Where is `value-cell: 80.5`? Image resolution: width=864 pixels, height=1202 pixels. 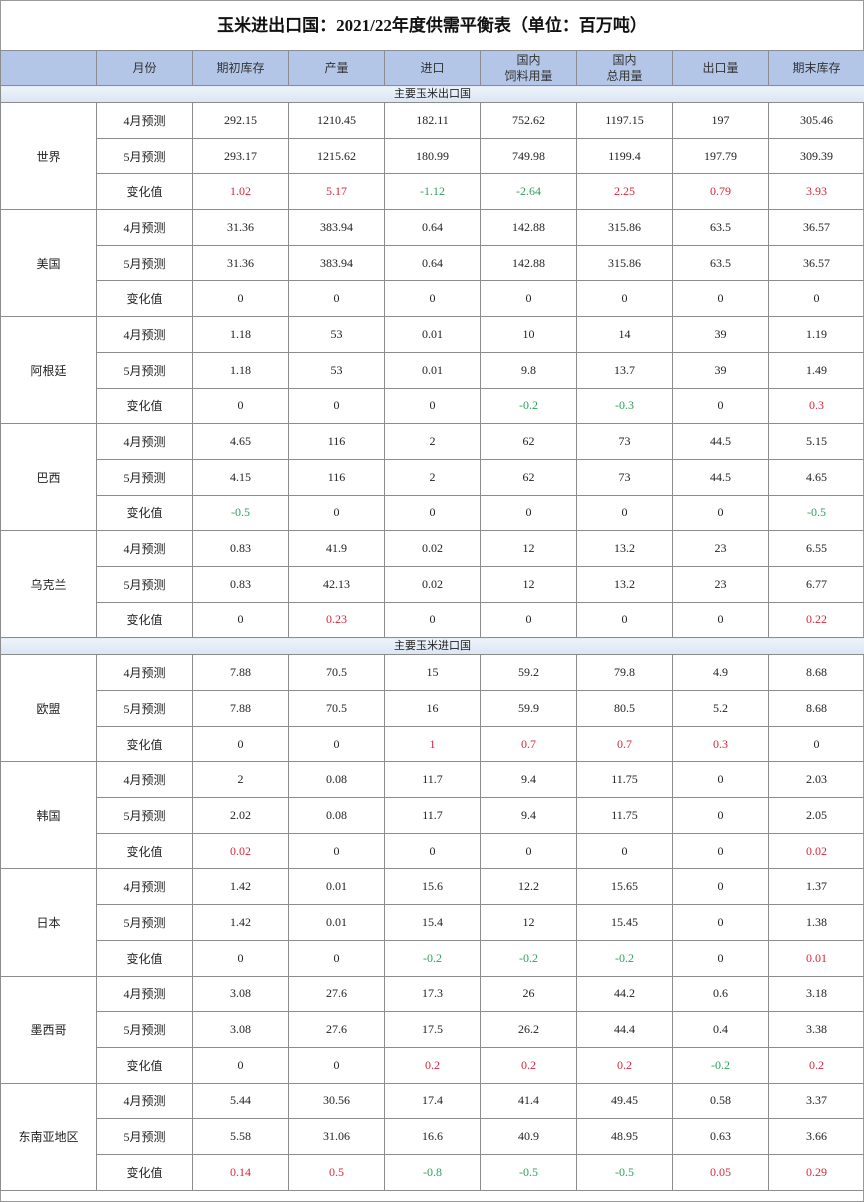 value-cell: 80.5 is located at coordinates (624, 708).